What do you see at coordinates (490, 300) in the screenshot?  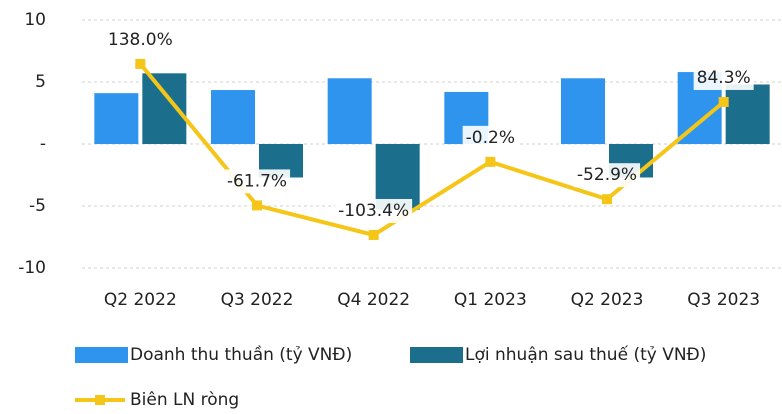 I see `x-tick-label: Q1 2023` at bounding box center [490, 300].